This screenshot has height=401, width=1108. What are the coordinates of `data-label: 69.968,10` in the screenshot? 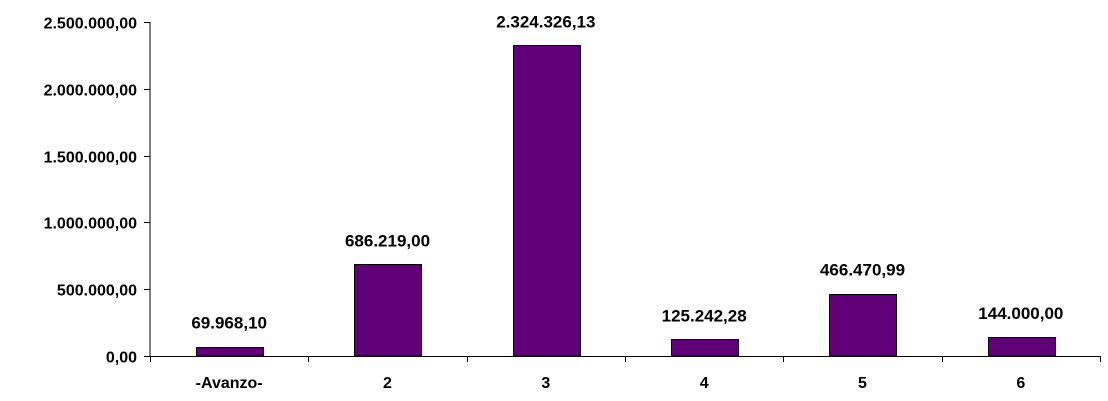 It's located at (229, 323).